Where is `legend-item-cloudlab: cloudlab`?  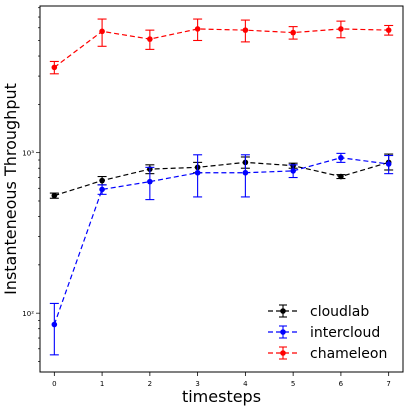
legend-item-cloudlab: cloudlab is located at coordinates (318, 312).